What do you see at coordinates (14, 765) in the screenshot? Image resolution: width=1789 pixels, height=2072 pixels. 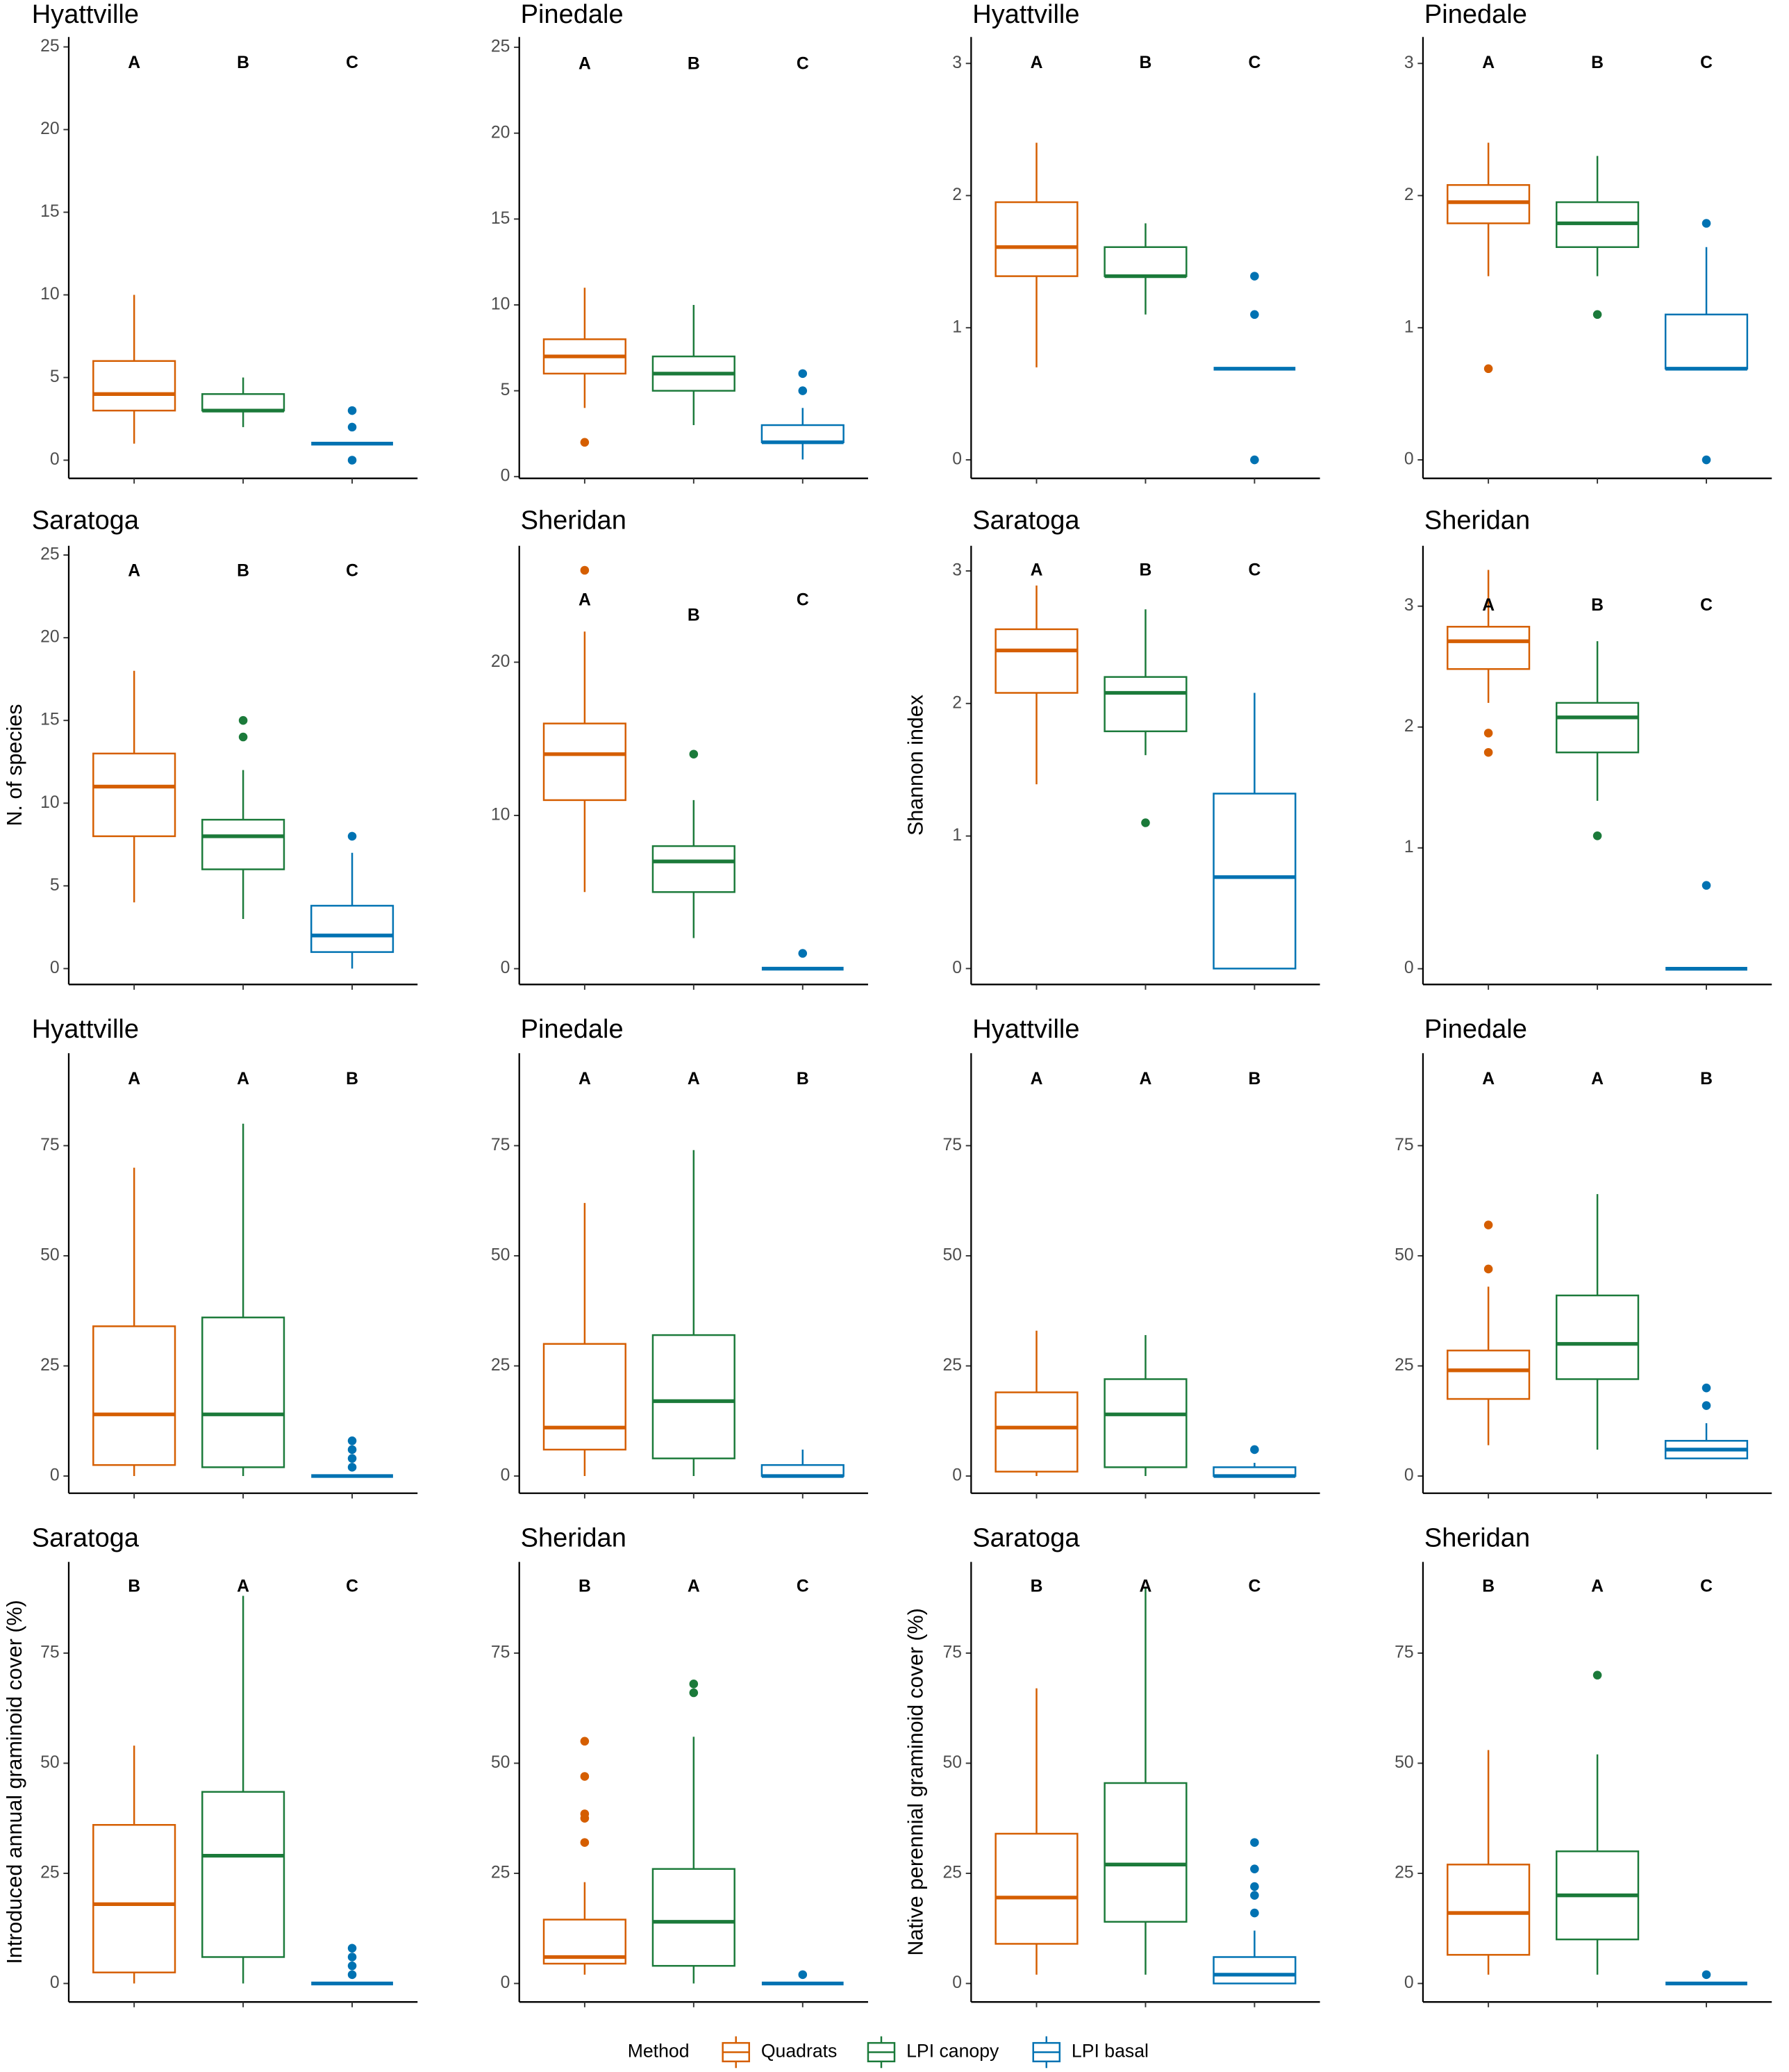 I see `y-axis-label: N. of species` at bounding box center [14, 765].